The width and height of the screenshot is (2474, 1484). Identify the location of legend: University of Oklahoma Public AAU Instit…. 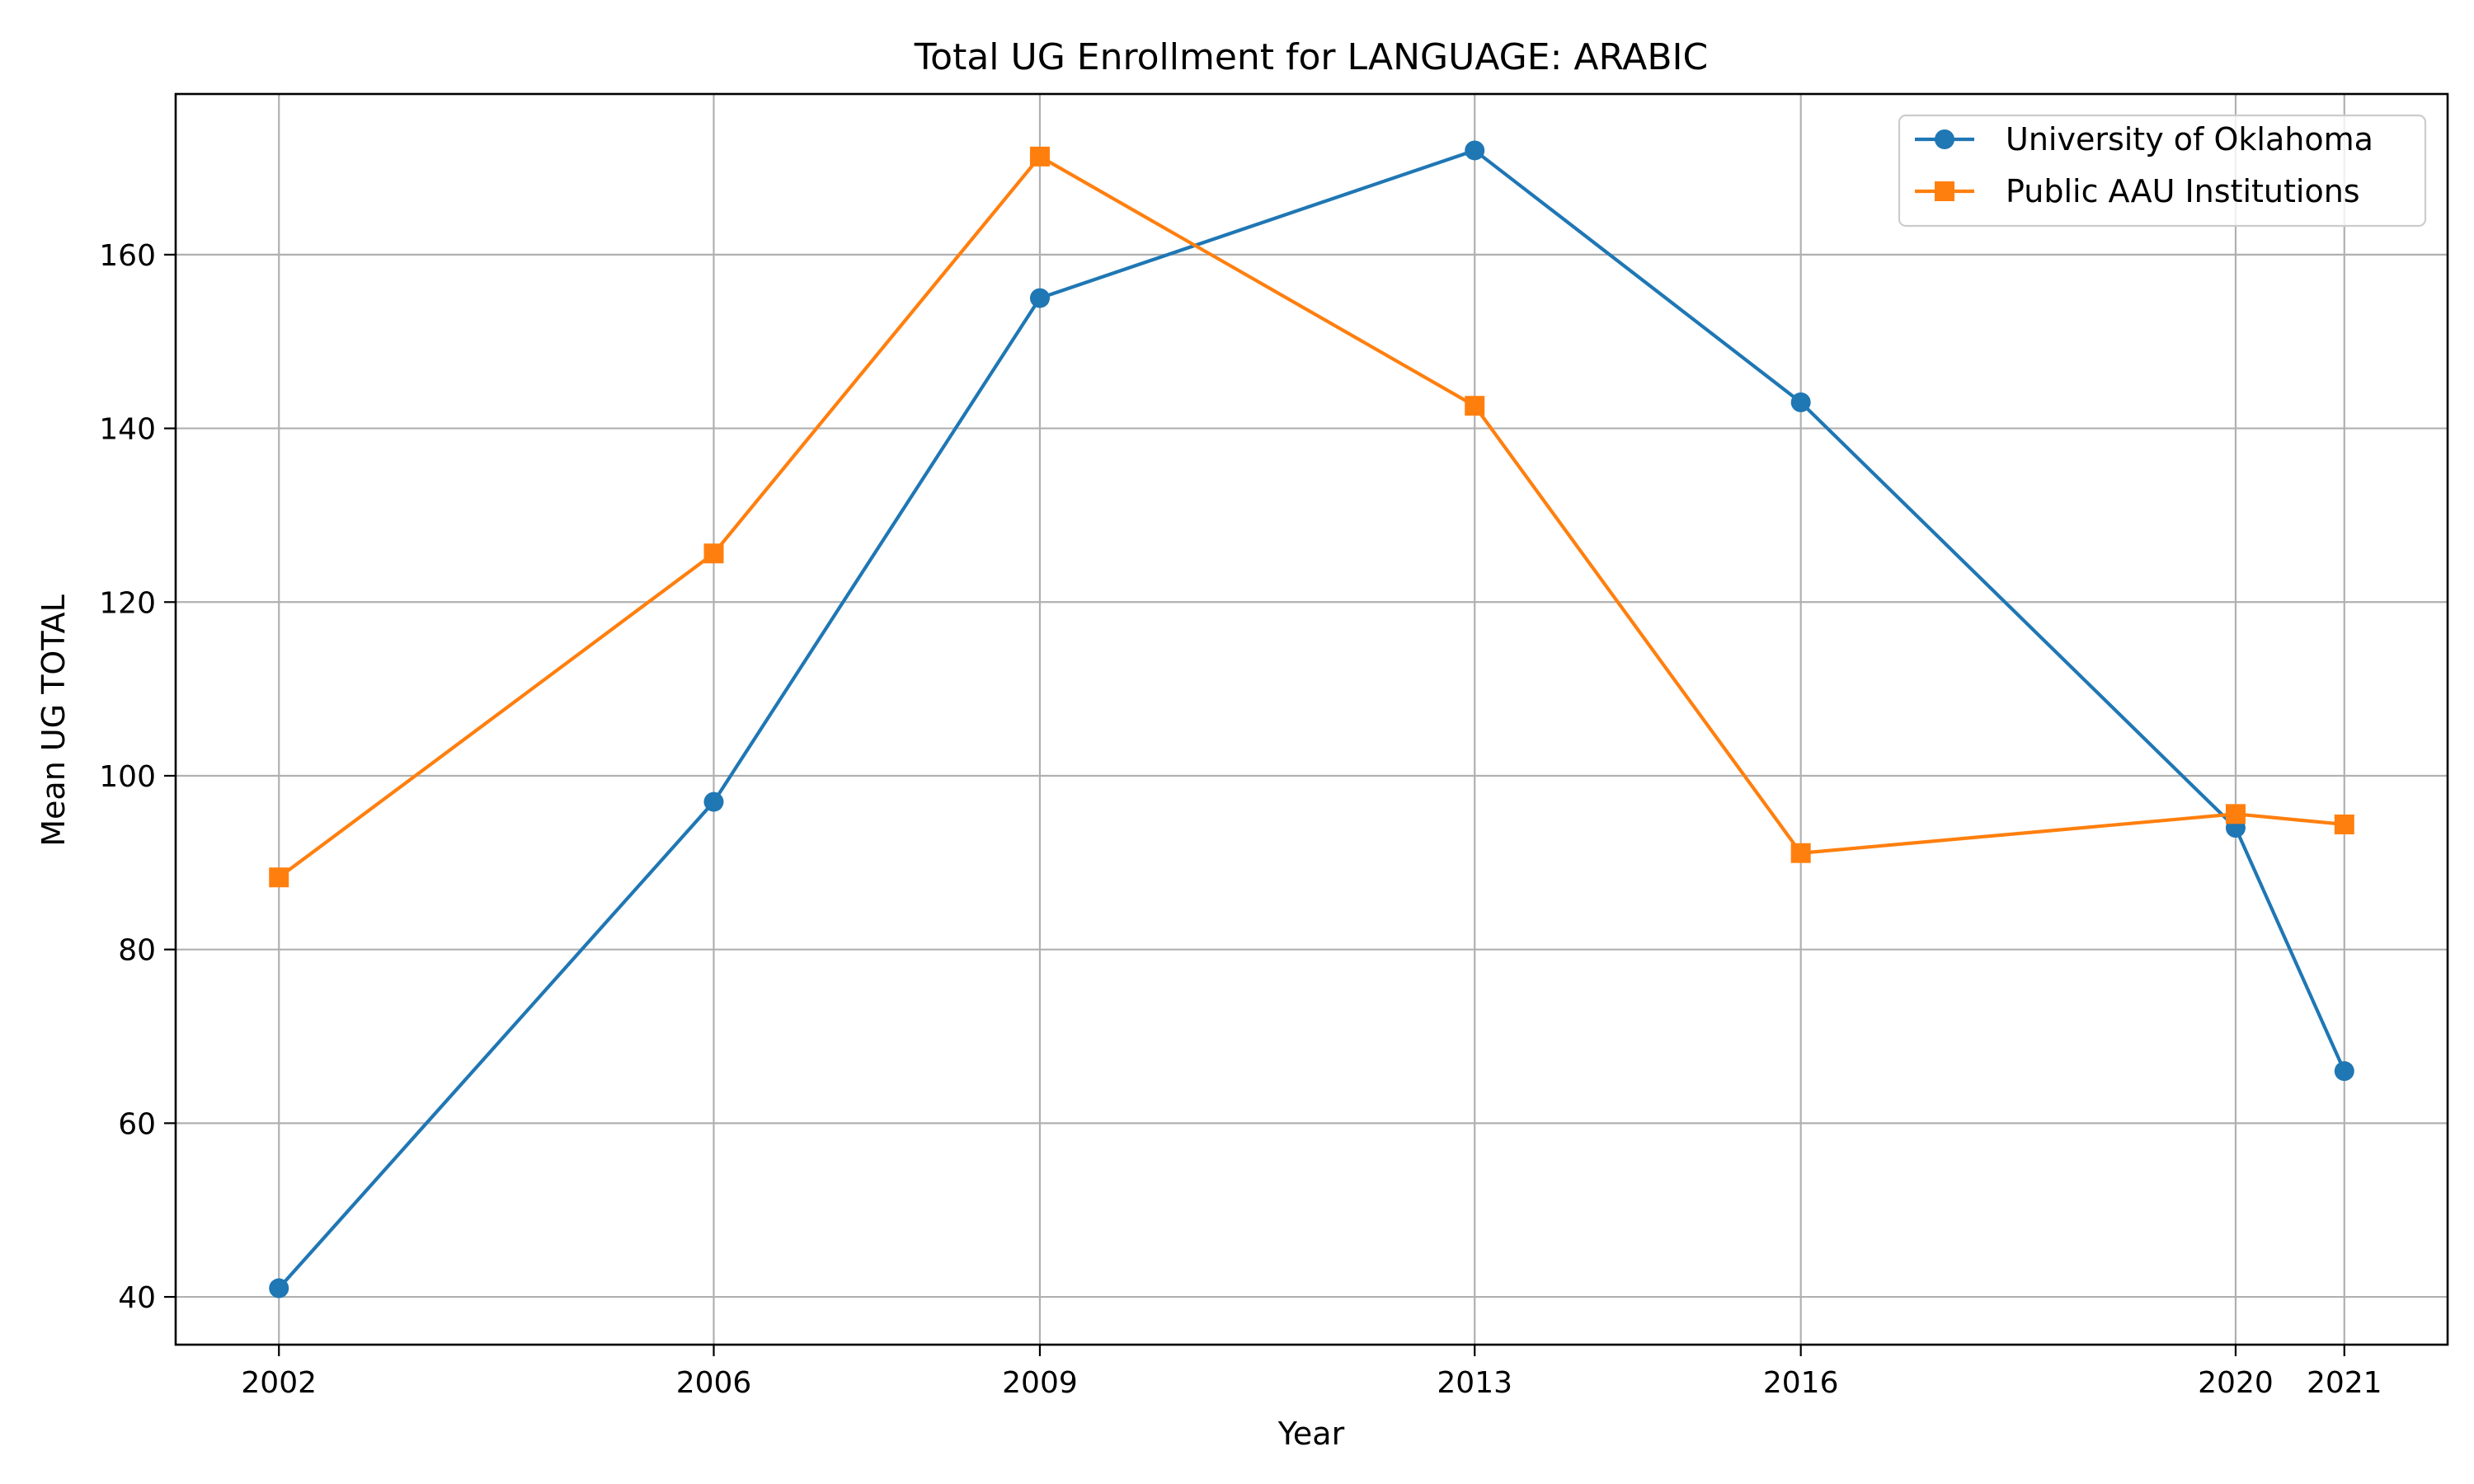
(2162, 171).